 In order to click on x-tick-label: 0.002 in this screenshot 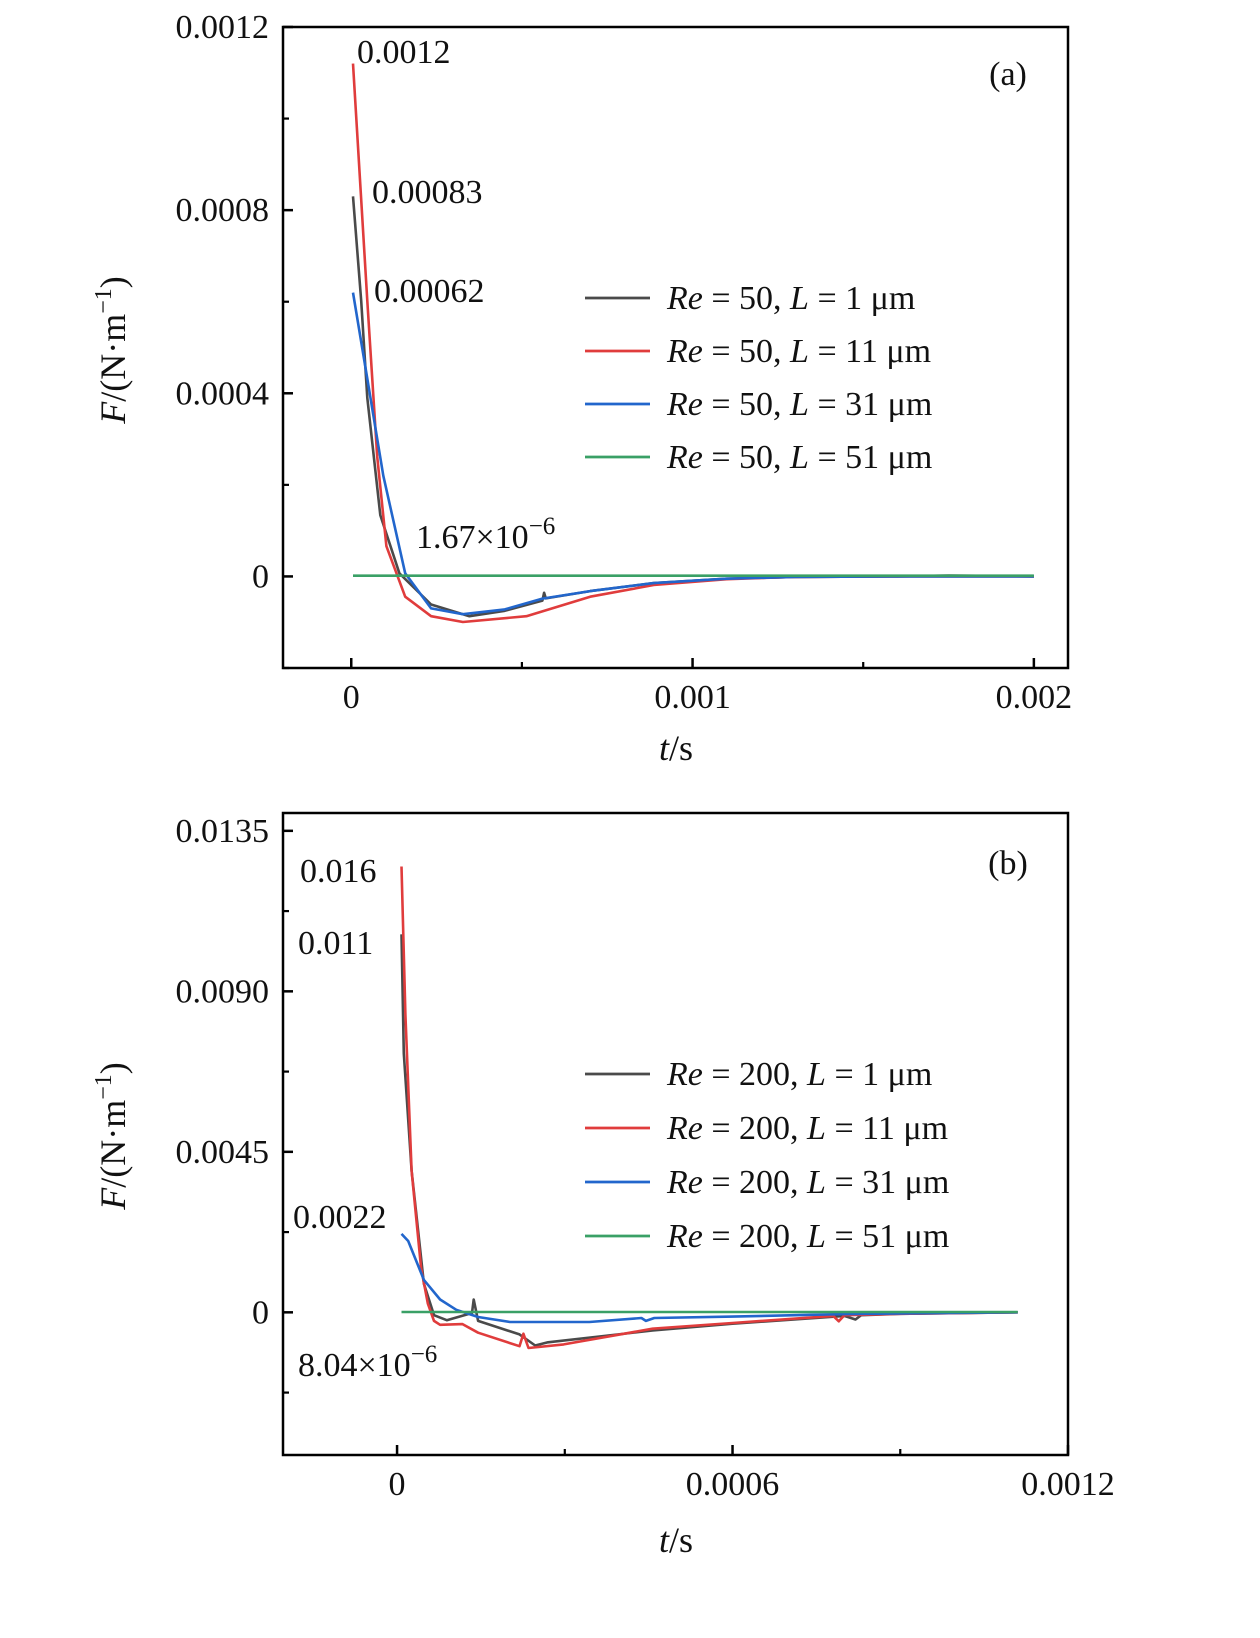, I will do `click(1034, 697)`.